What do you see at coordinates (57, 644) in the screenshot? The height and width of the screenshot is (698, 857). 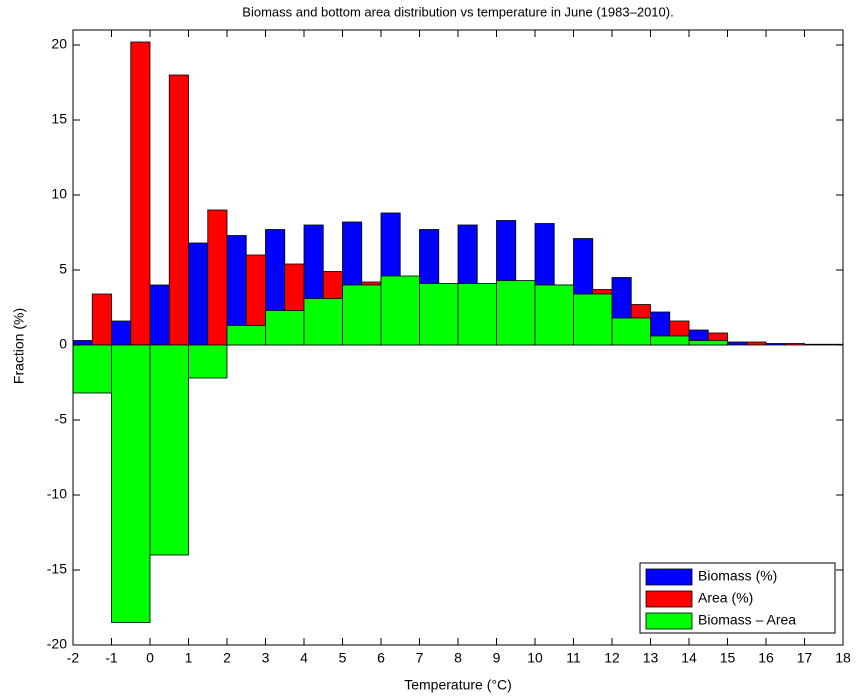 I see `y-tick-label: -20` at bounding box center [57, 644].